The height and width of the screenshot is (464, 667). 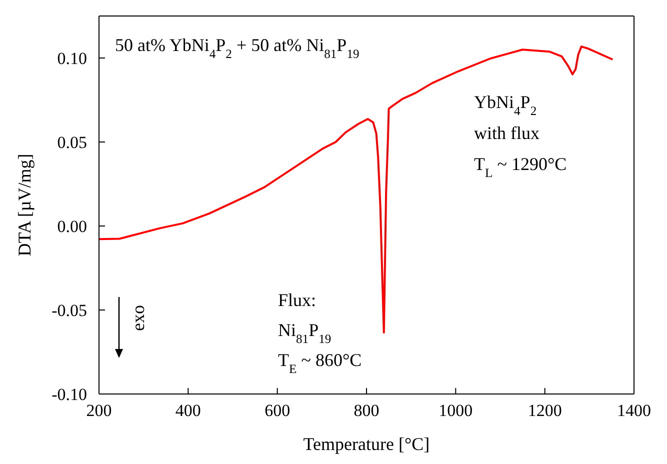 I want to click on y-tick-label: 0.00, so click(x=72, y=226).